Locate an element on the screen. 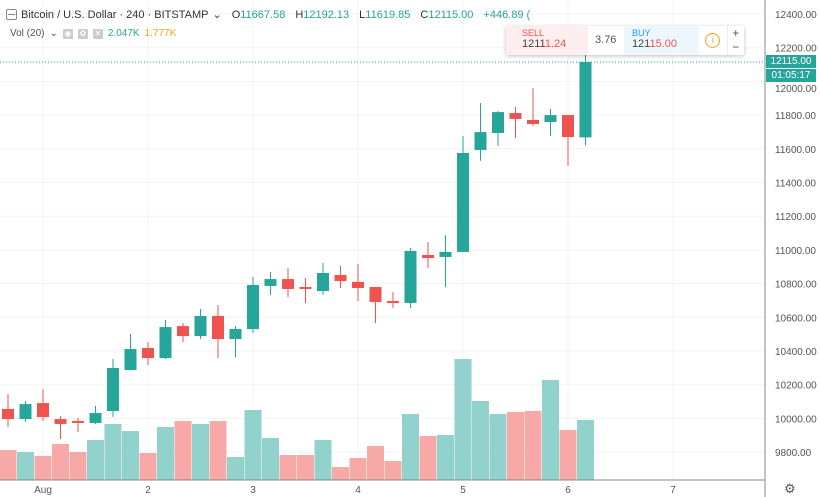  ohlc-low: L11619.85 is located at coordinates (385, 14).